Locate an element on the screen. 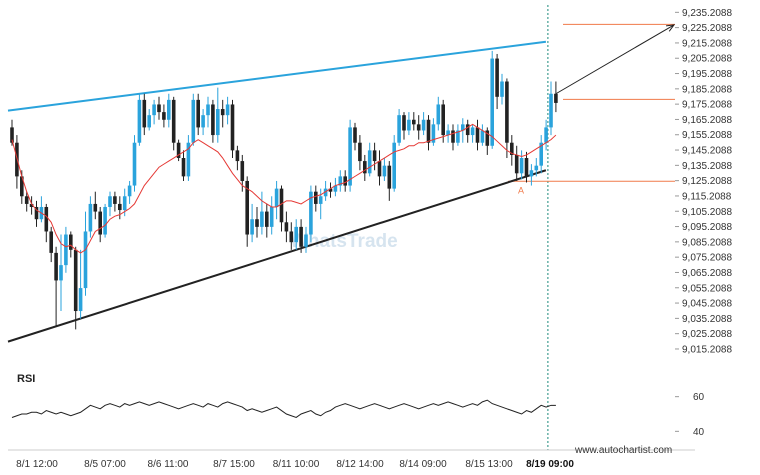 The height and width of the screenshot is (475, 760). x-tick-label: 8/15 13:00 is located at coordinates (489, 464).